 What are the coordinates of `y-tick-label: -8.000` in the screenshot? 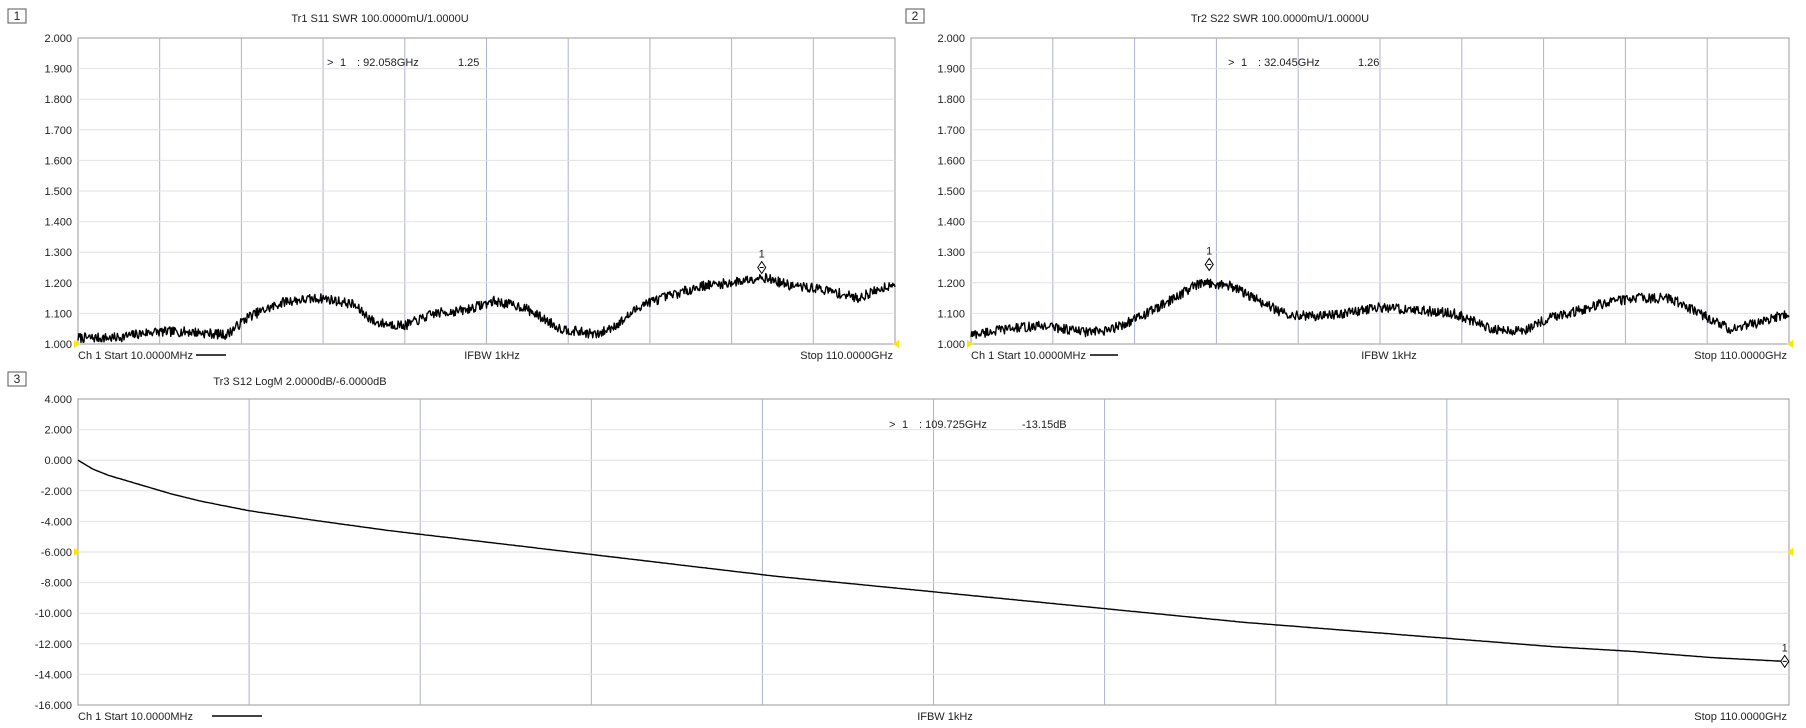 It's located at (56, 584).